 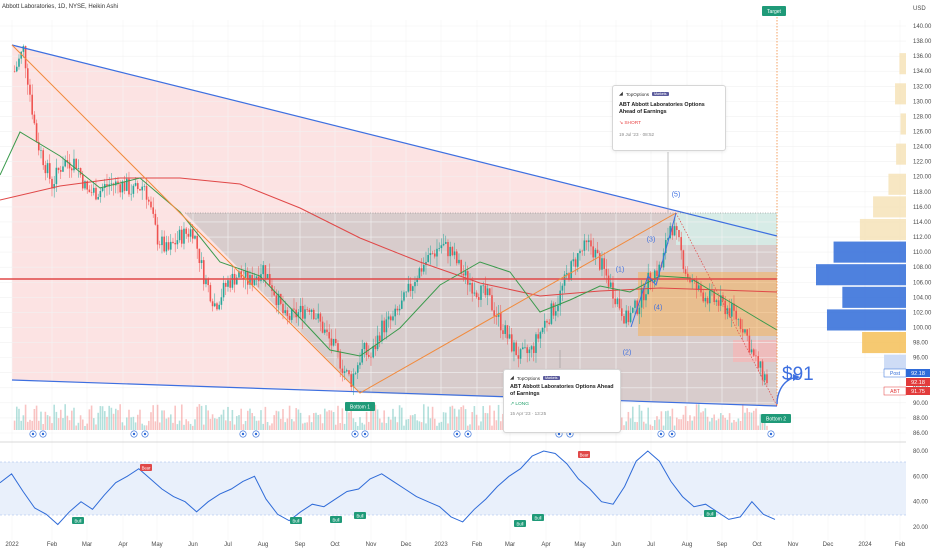 What do you see at coordinates (360, 406) in the screenshot?
I see `bottom-1-flag: Bottom 1` at bounding box center [360, 406].